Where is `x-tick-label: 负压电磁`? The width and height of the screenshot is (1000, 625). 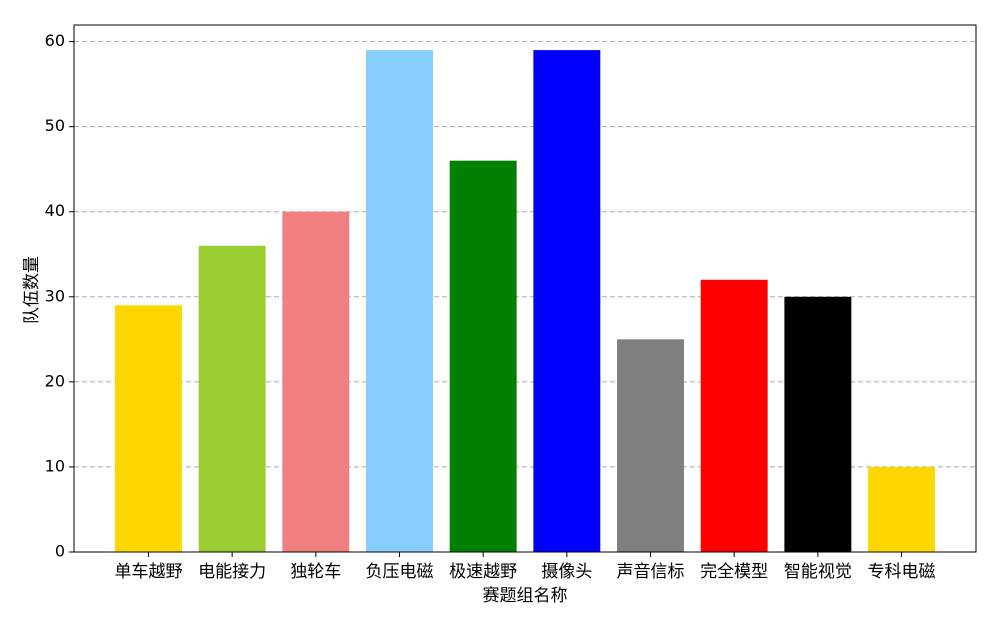
x-tick-label: 负压电磁 is located at coordinates (399, 572).